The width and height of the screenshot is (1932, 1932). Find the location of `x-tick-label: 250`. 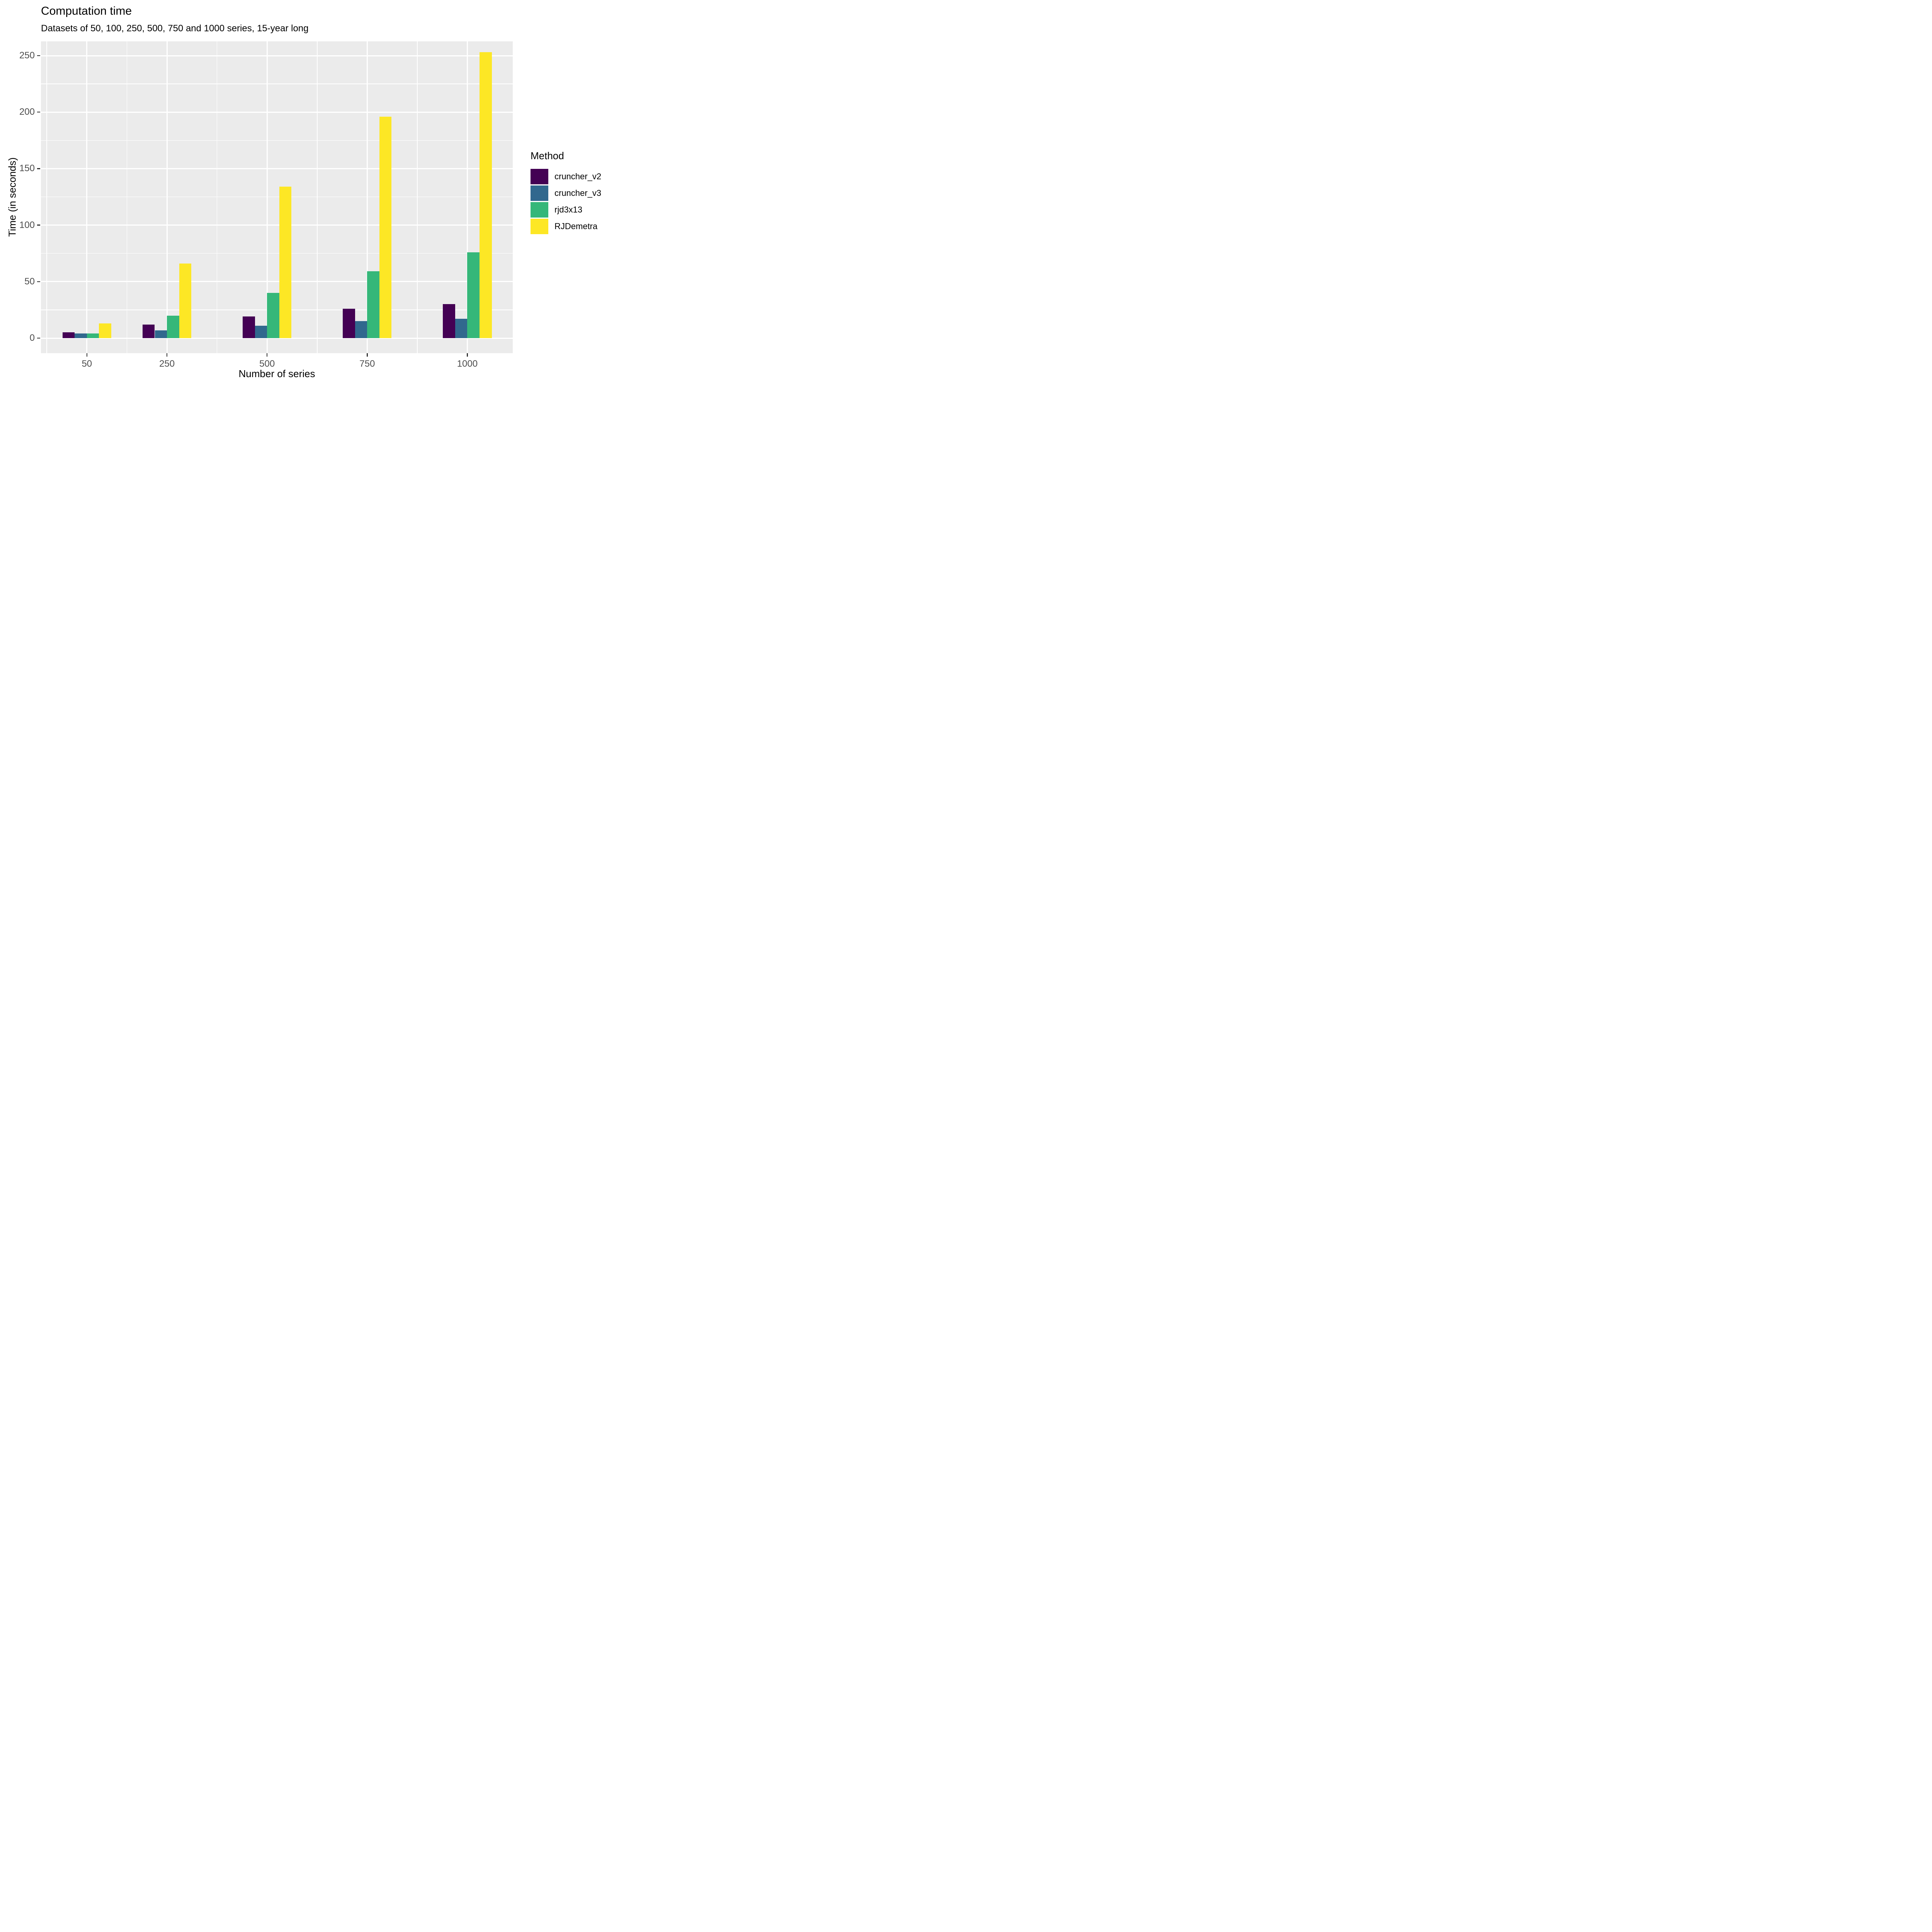

x-tick-label: 250 is located at coordinates (167, 364).